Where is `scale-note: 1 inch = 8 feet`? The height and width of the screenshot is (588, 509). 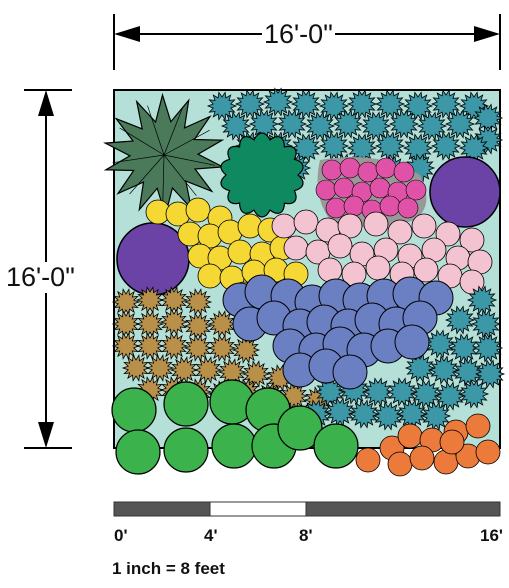
scale-note: 1 inch = 8 feet is located at coordinates (168, 568).